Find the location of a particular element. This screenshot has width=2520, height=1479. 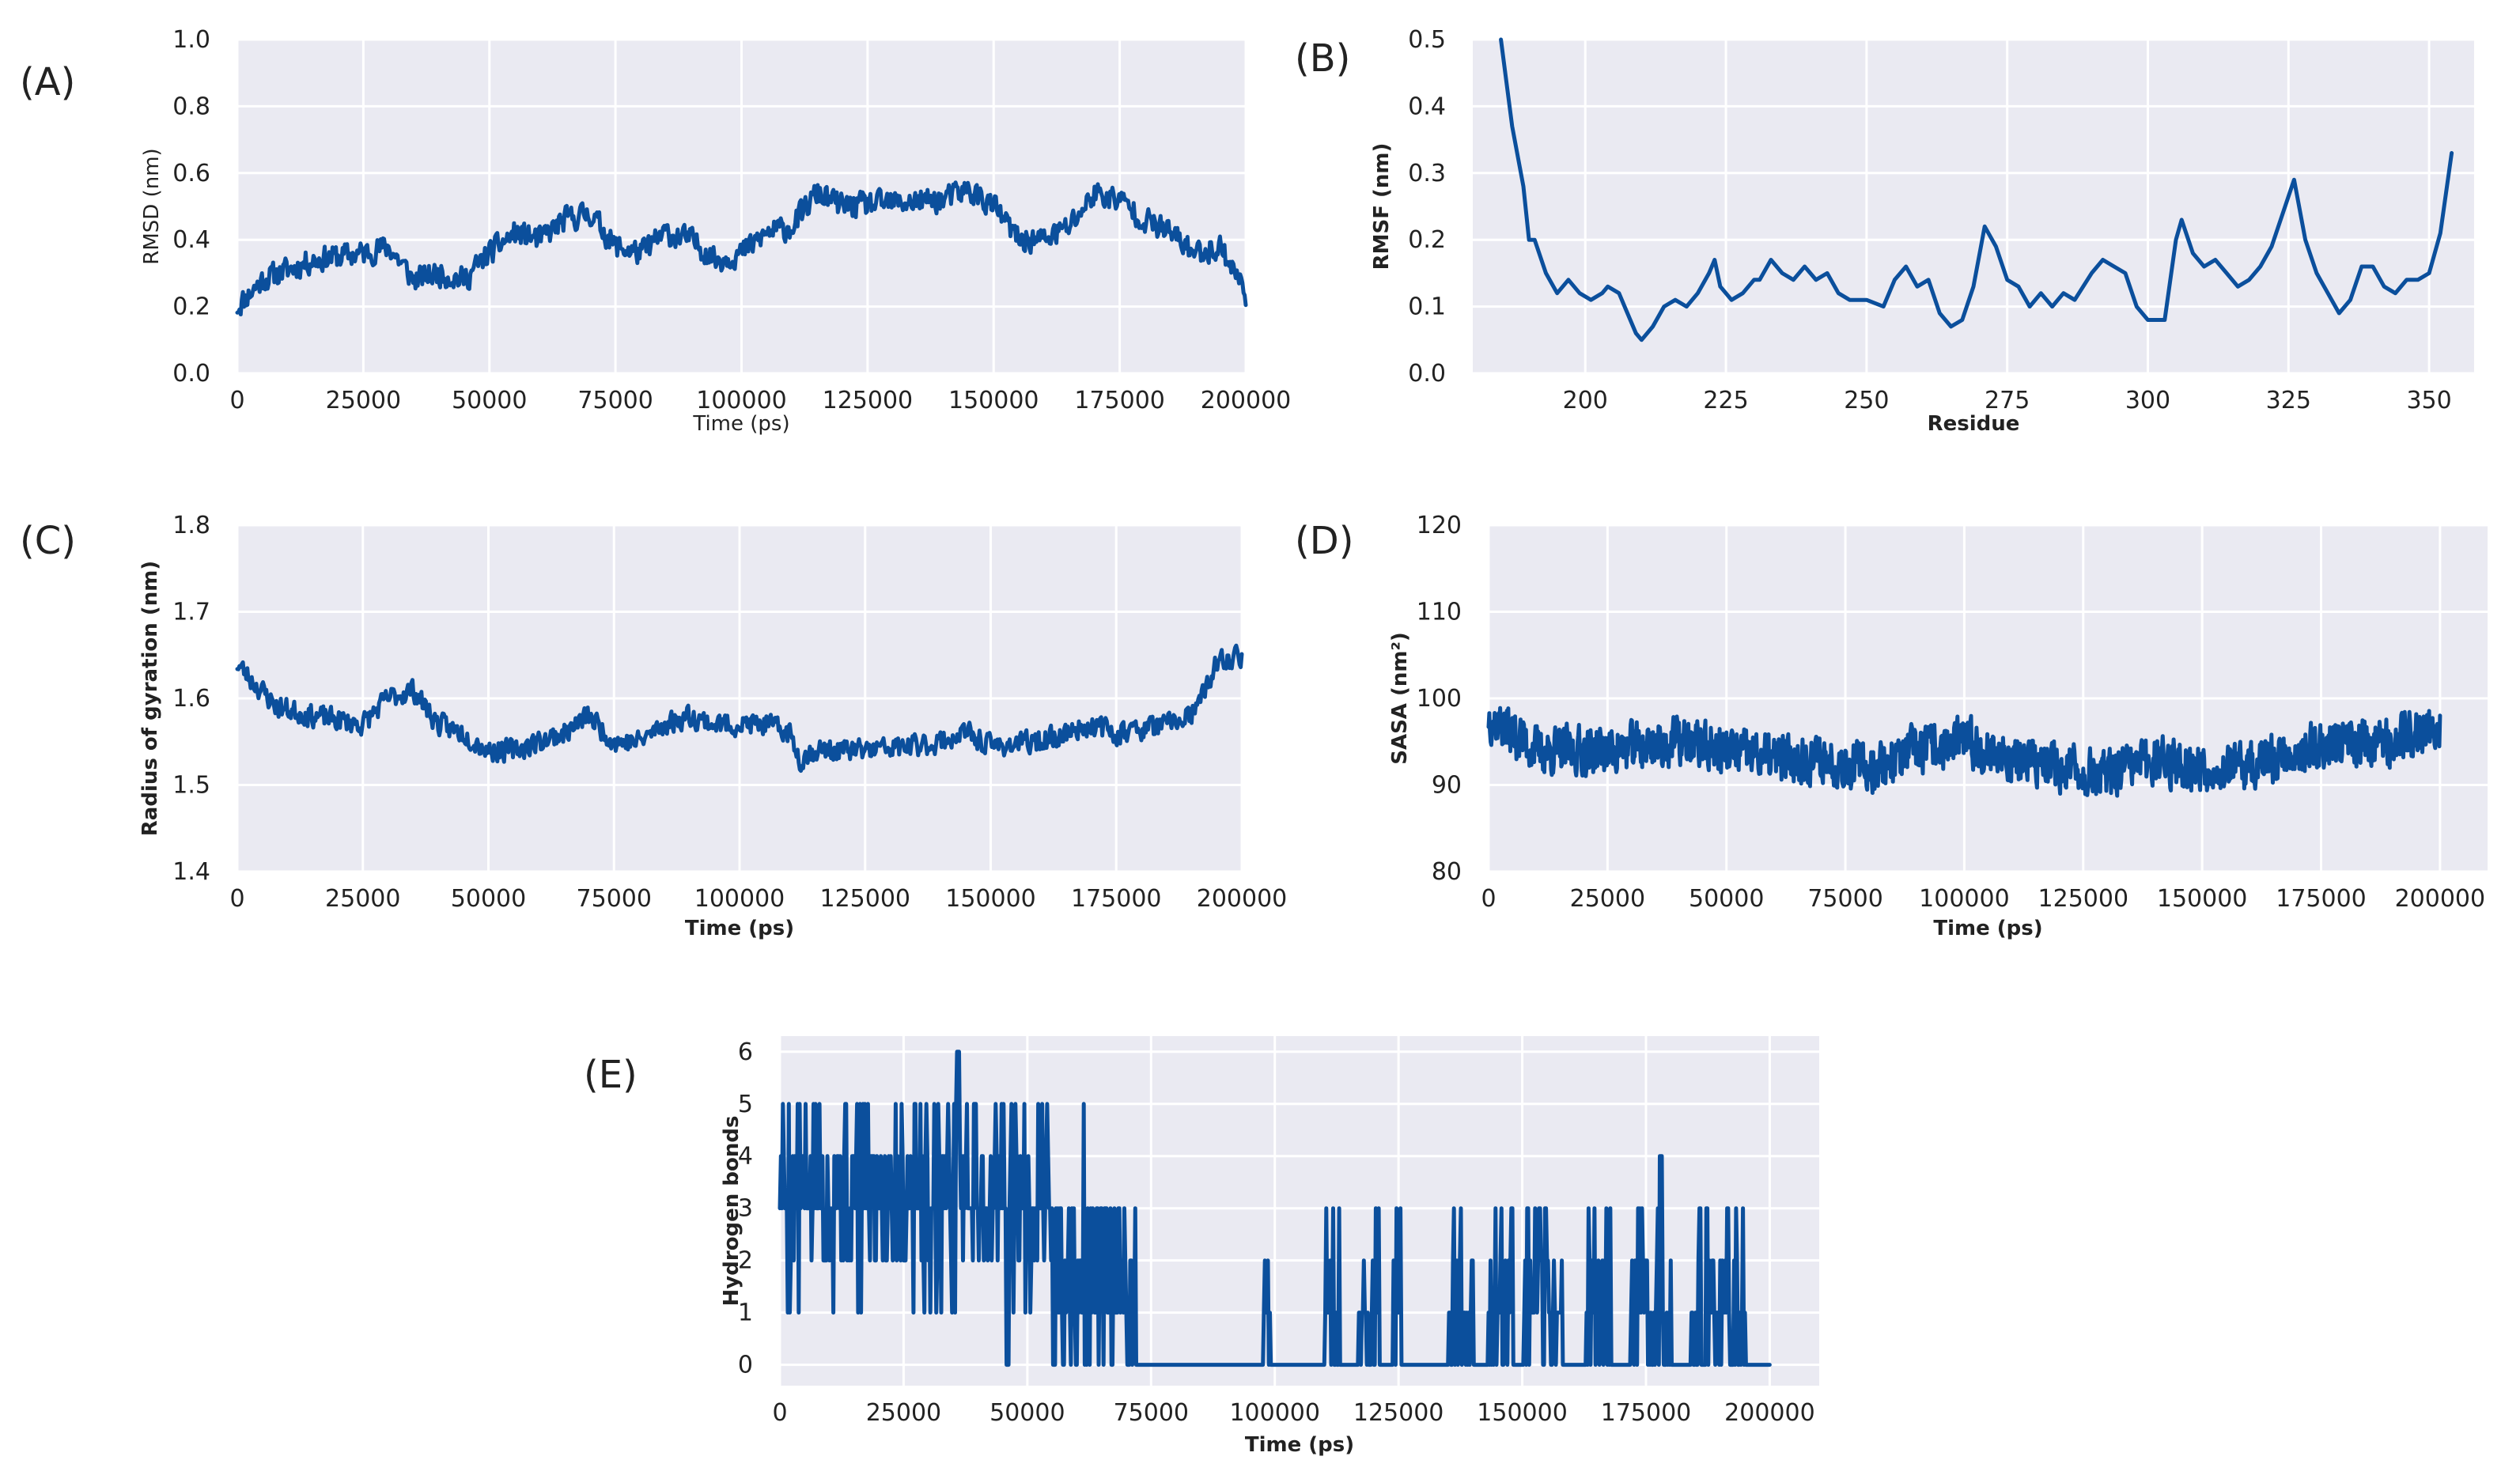

y-tick-label: 1.8 is located at coordinates (191, 525).